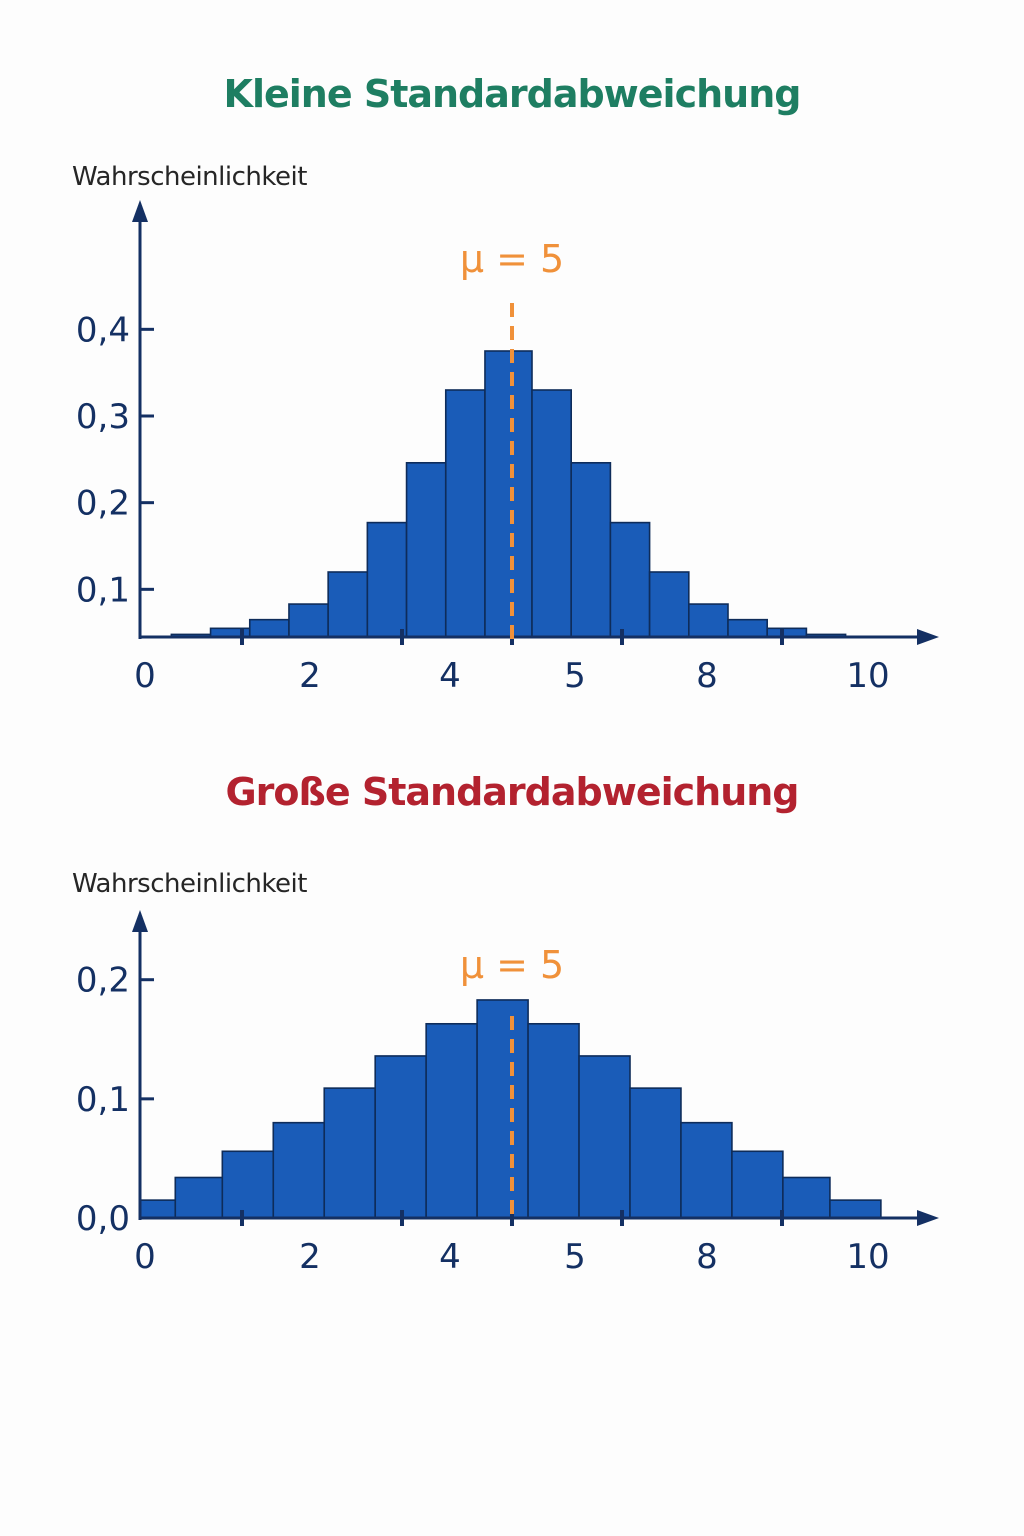 The height and width of the screenshot is (1536, 1024). Describe the element at coordinates (103, 1219) in the screenshot. I see `y-tick-label: 0,0` at that location.